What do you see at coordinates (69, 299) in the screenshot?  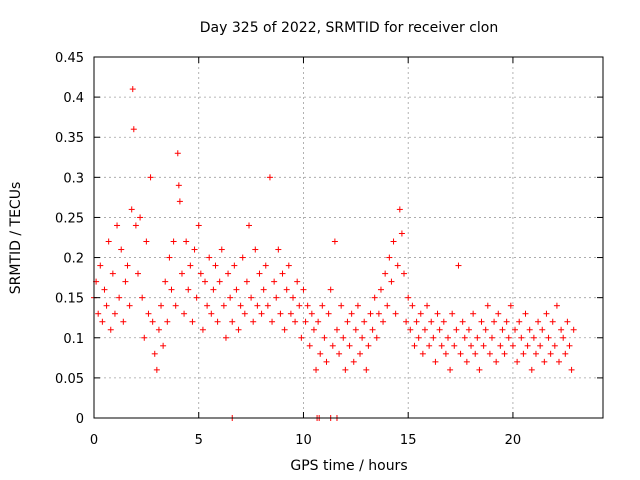 I see `y-tick-label: 0.15` at bounding box center [69, 299].